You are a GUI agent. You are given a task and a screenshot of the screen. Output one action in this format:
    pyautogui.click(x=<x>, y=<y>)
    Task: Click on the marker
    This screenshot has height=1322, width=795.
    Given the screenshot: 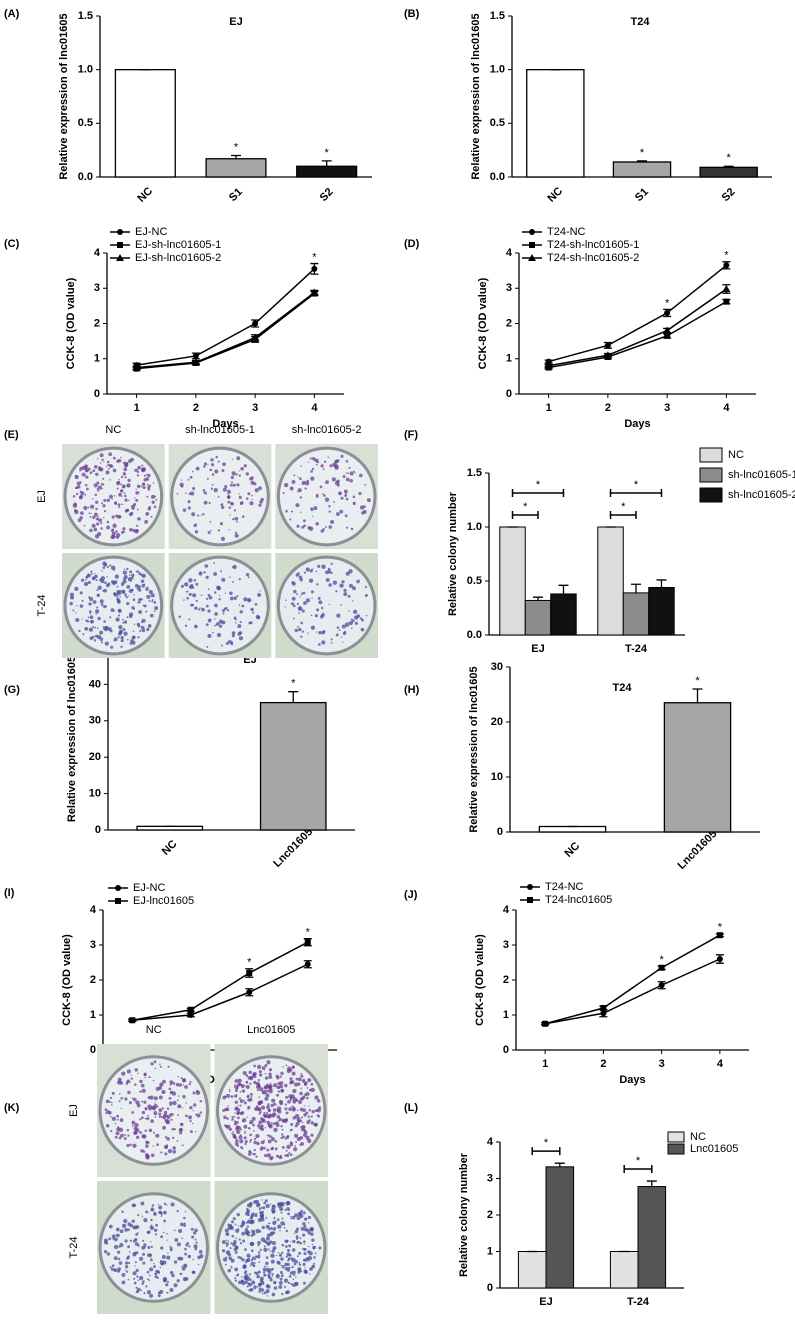 What is the action you would take?
    pyautogui.click(x=726, y=301)
    